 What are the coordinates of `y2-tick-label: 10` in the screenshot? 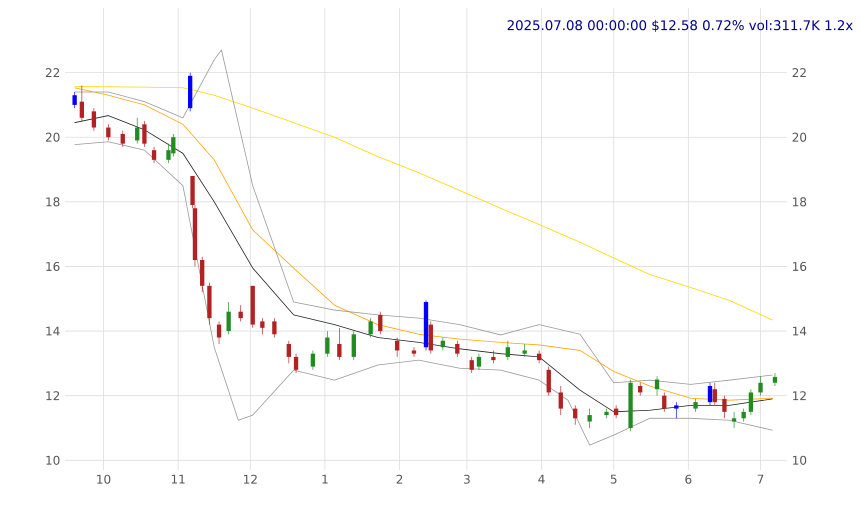 It's located at (799, 460).